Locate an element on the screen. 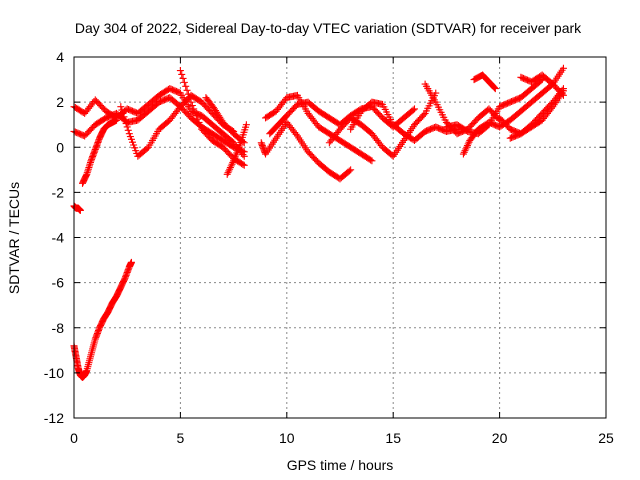  x-axis-label: GPS time / hours is located at coordinates (340, 465).